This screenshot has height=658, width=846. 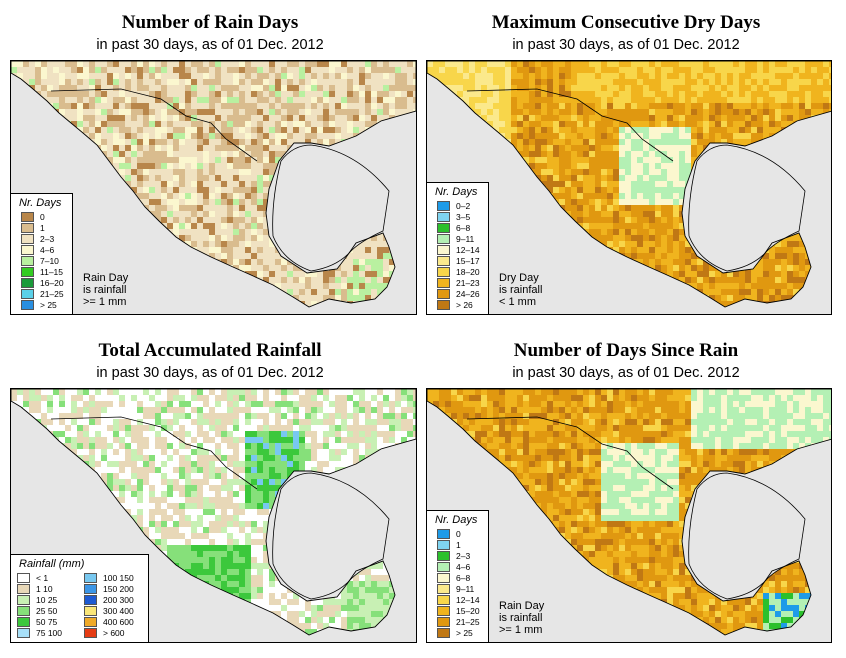 I want to click on legend-item: > 25, so click(x=41, y=304).